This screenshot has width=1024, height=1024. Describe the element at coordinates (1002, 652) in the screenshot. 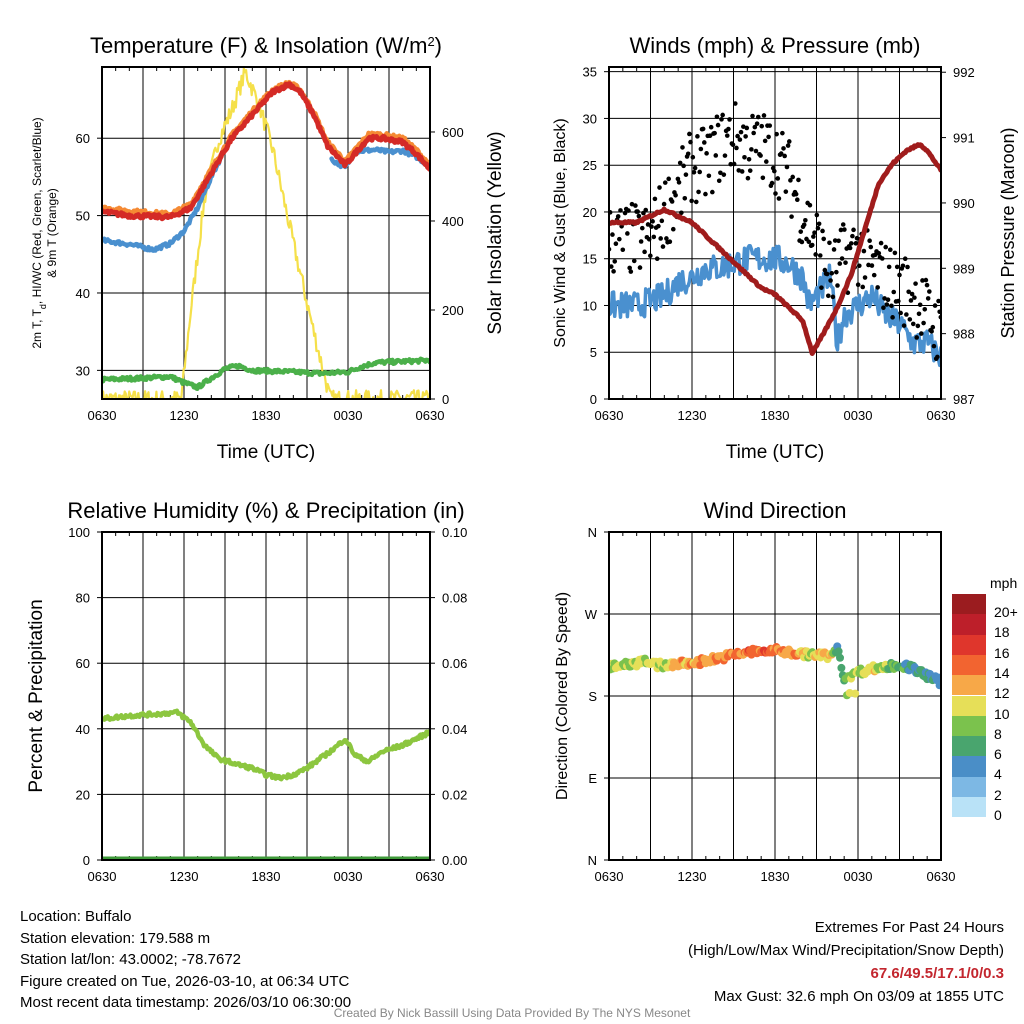

I see `legend-label: 16` at that location.